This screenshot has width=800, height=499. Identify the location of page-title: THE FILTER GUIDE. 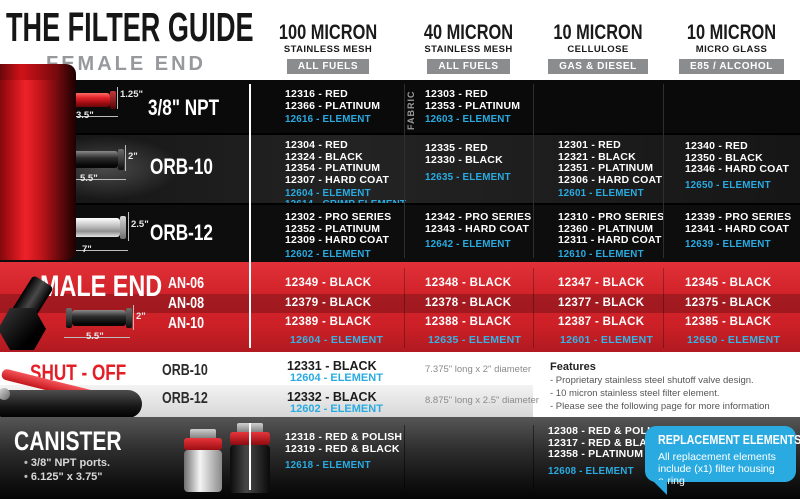
(130, 27).